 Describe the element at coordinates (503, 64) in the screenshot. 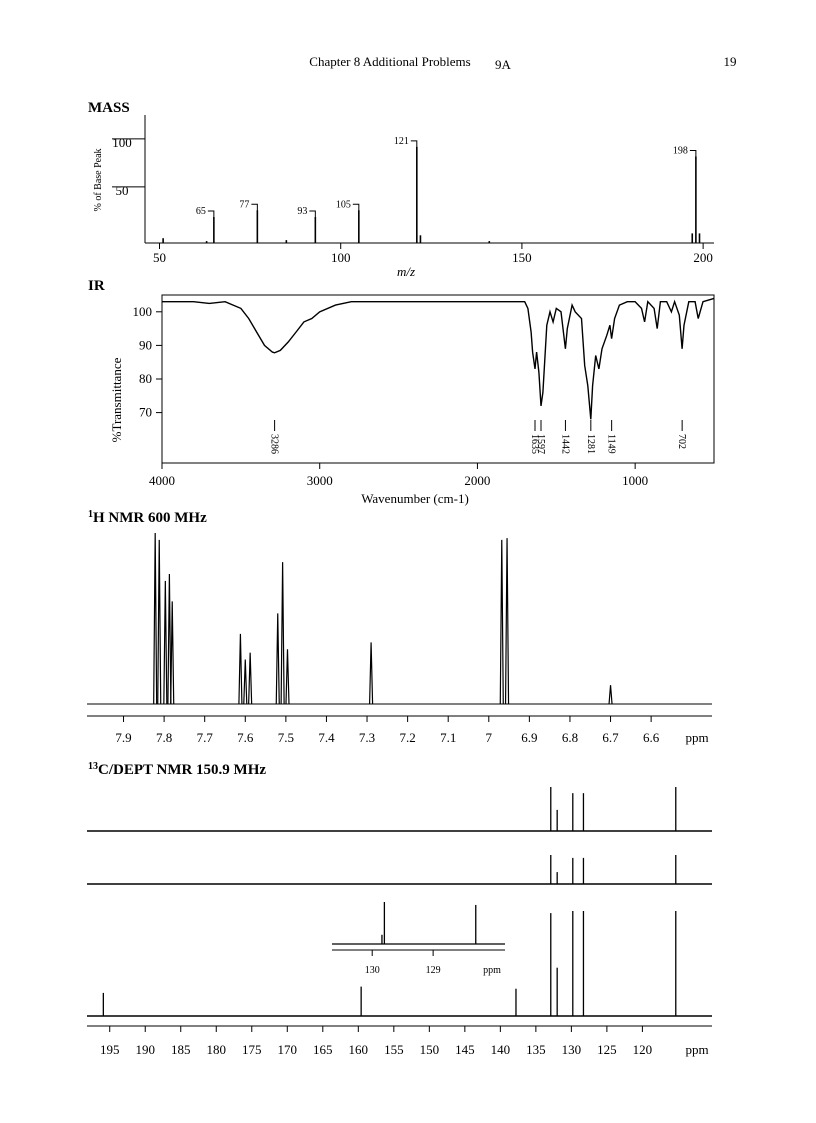

I see `problem: 9A` at that location.